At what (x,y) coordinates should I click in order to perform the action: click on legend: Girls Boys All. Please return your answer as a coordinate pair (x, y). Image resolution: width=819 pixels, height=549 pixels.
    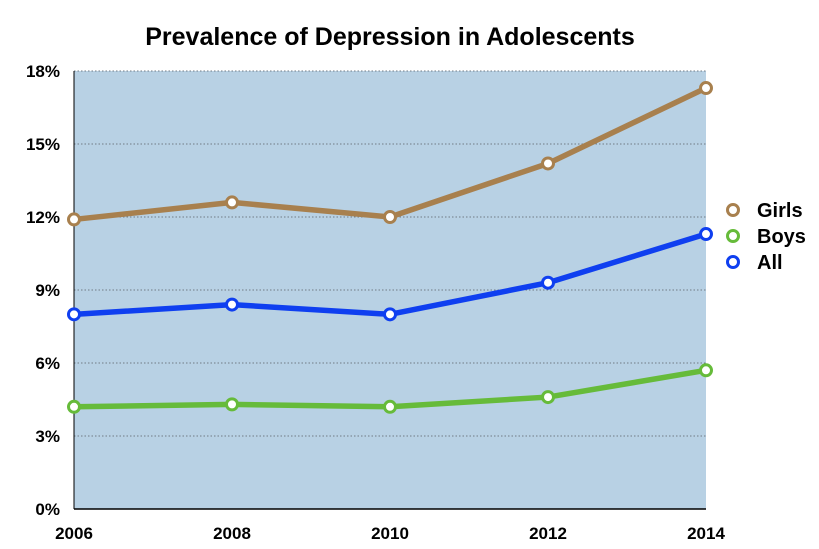
    Looking at the image, I should click on (766, 237).